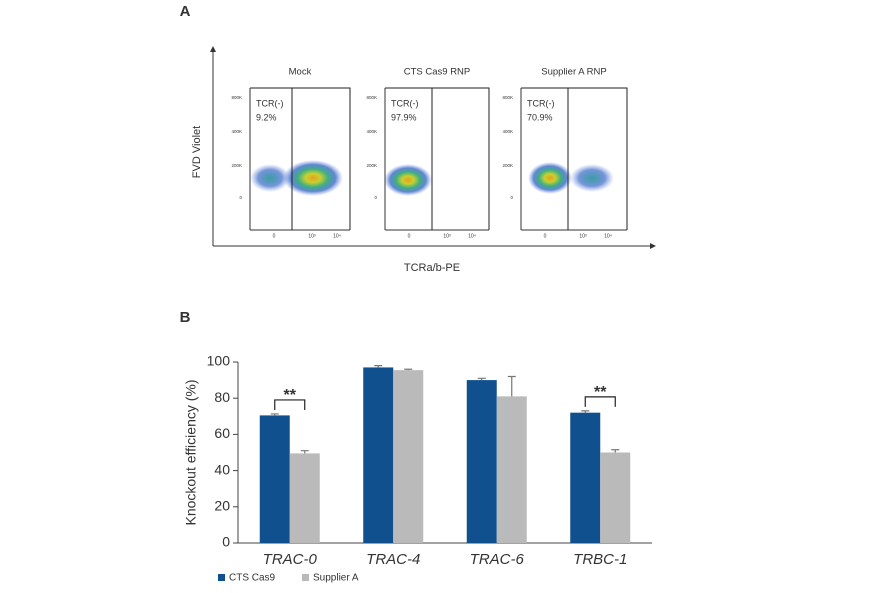 The height and width of the screenshot is (593, 896). What do you see at coordinates (252, 578) in the screenshot?
I see `legend-label: CTS Cas9` at bounding box center [252, 578].